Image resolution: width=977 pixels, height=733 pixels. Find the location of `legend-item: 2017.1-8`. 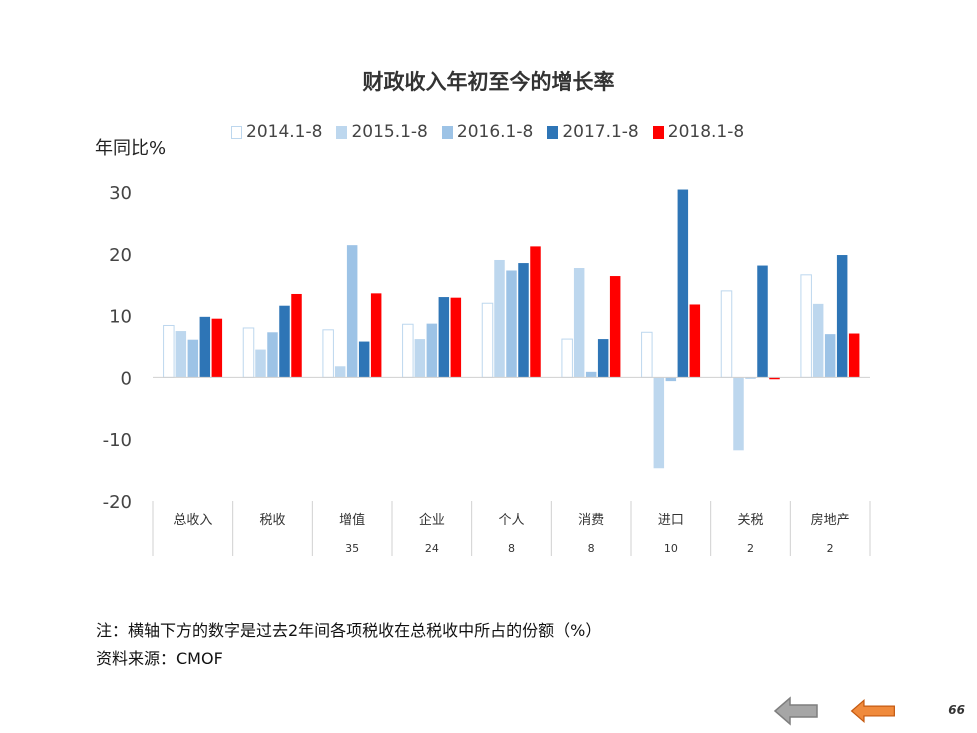

legend-item: 2017.1-8 is located at coordinates (593, 132).